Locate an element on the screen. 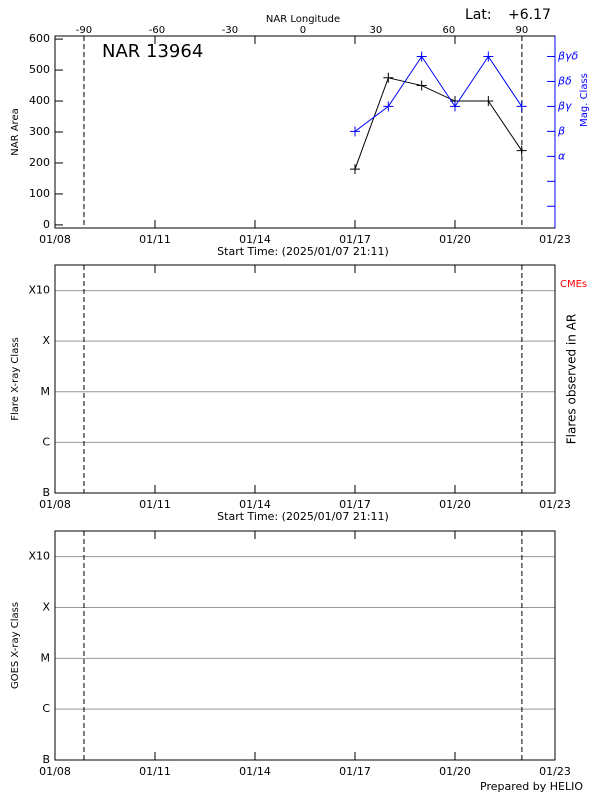 This screenshot has width=600, height=800. y-tick-label: 100 is located at coordinates (39, 193).